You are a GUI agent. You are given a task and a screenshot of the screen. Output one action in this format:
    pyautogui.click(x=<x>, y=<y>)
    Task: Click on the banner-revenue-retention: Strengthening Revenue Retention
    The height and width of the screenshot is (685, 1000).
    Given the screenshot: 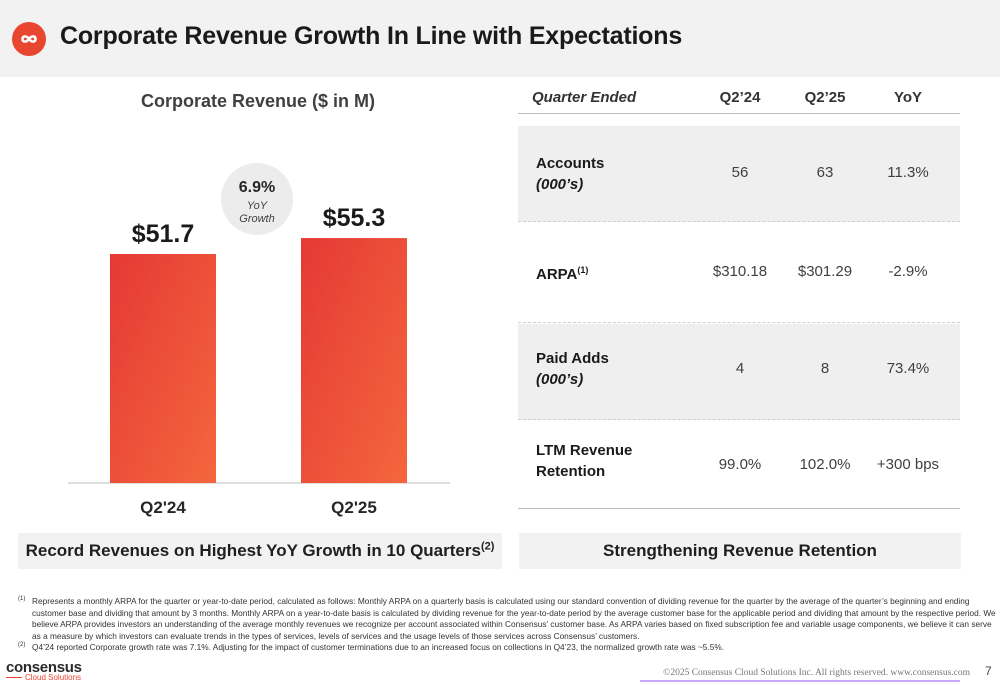 What is the action you would take?
    pyautogui.click(x=740, y=551)
    